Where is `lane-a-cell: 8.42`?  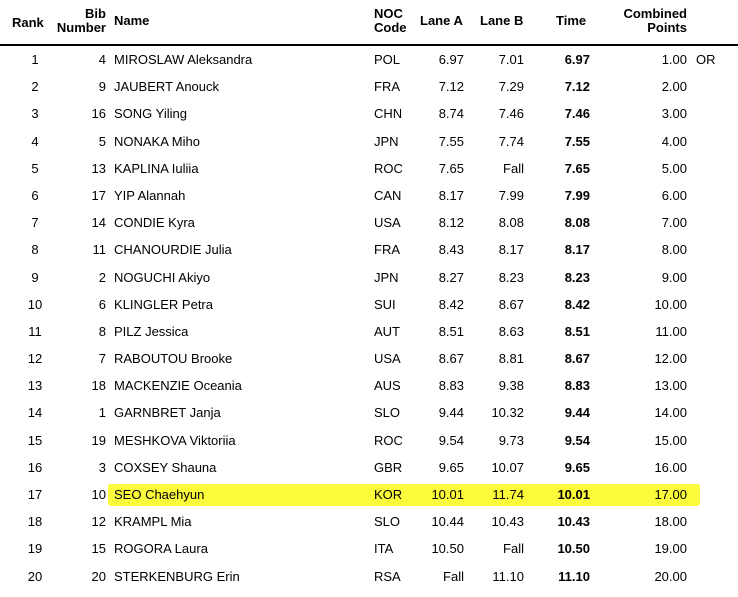
lane-a-cell: 8.42 is located at coordinates (451, 304).